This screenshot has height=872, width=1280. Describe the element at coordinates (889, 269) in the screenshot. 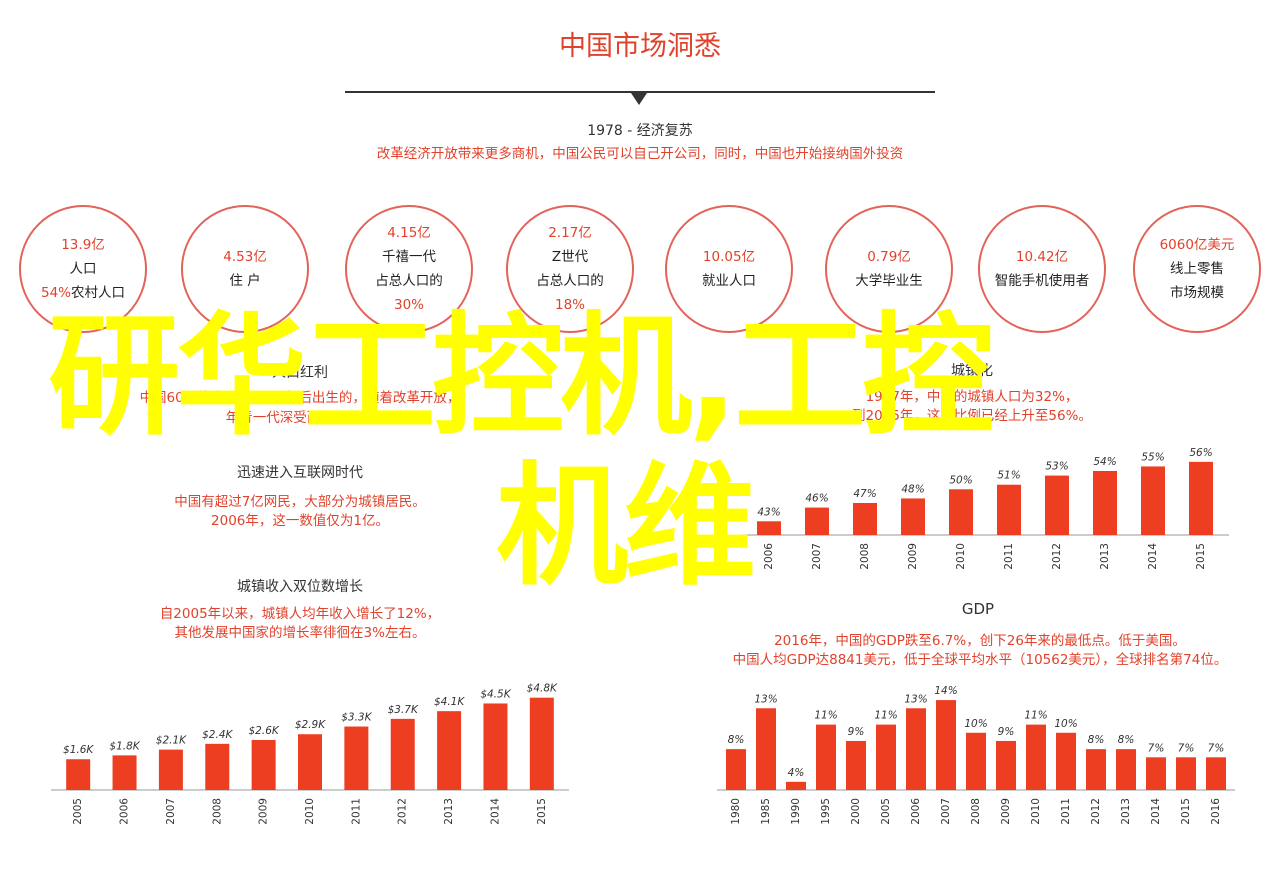

I see `stat-circle-graduates: 0.79亿 大学毕业生` at that location.